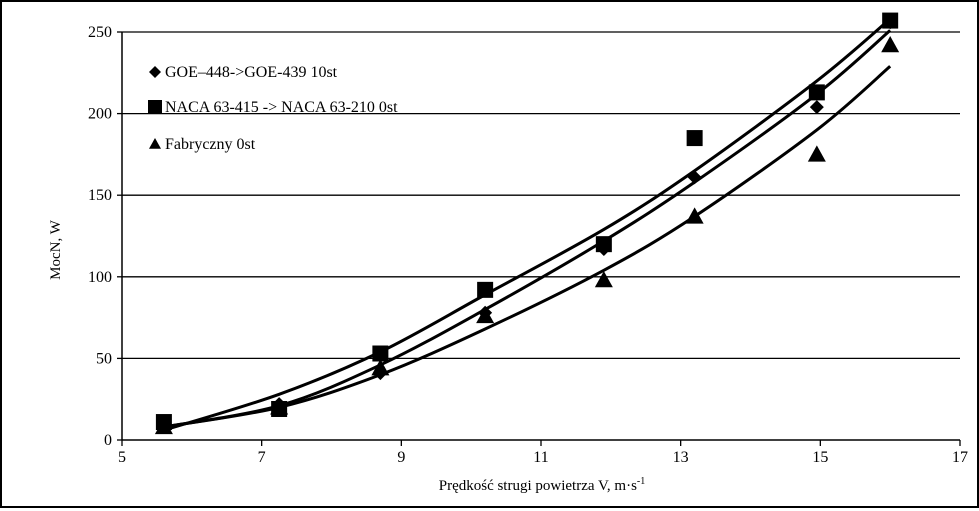 Image resolution: width=979 pixels, height=511 pixels. What do you see at coordinates (960, 457) in the screenshot?
I see `x-tick-label-17: 17` at bounding box center [960, 457].